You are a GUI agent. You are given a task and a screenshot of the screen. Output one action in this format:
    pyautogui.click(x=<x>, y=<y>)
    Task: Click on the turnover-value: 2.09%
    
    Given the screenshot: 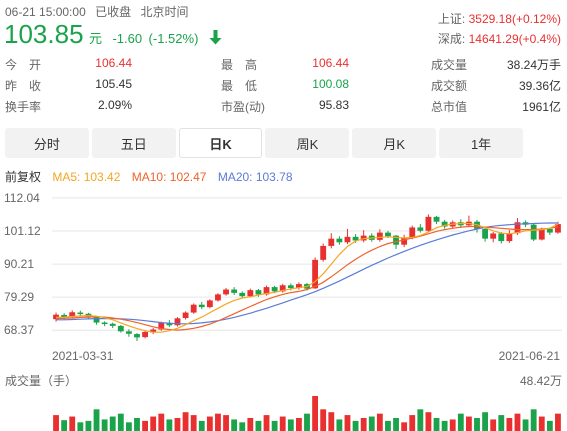 What is the action you would take?
    pyautogui.click(x=114, y=105)
    